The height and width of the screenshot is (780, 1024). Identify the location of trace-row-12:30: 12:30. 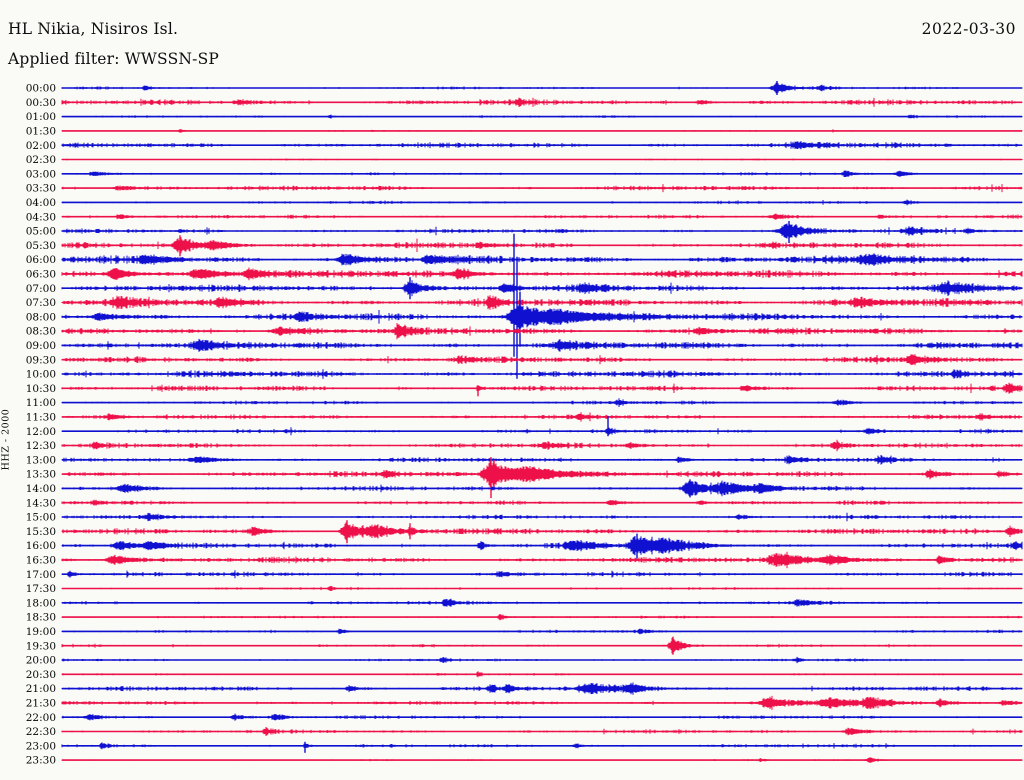
(524, 445).